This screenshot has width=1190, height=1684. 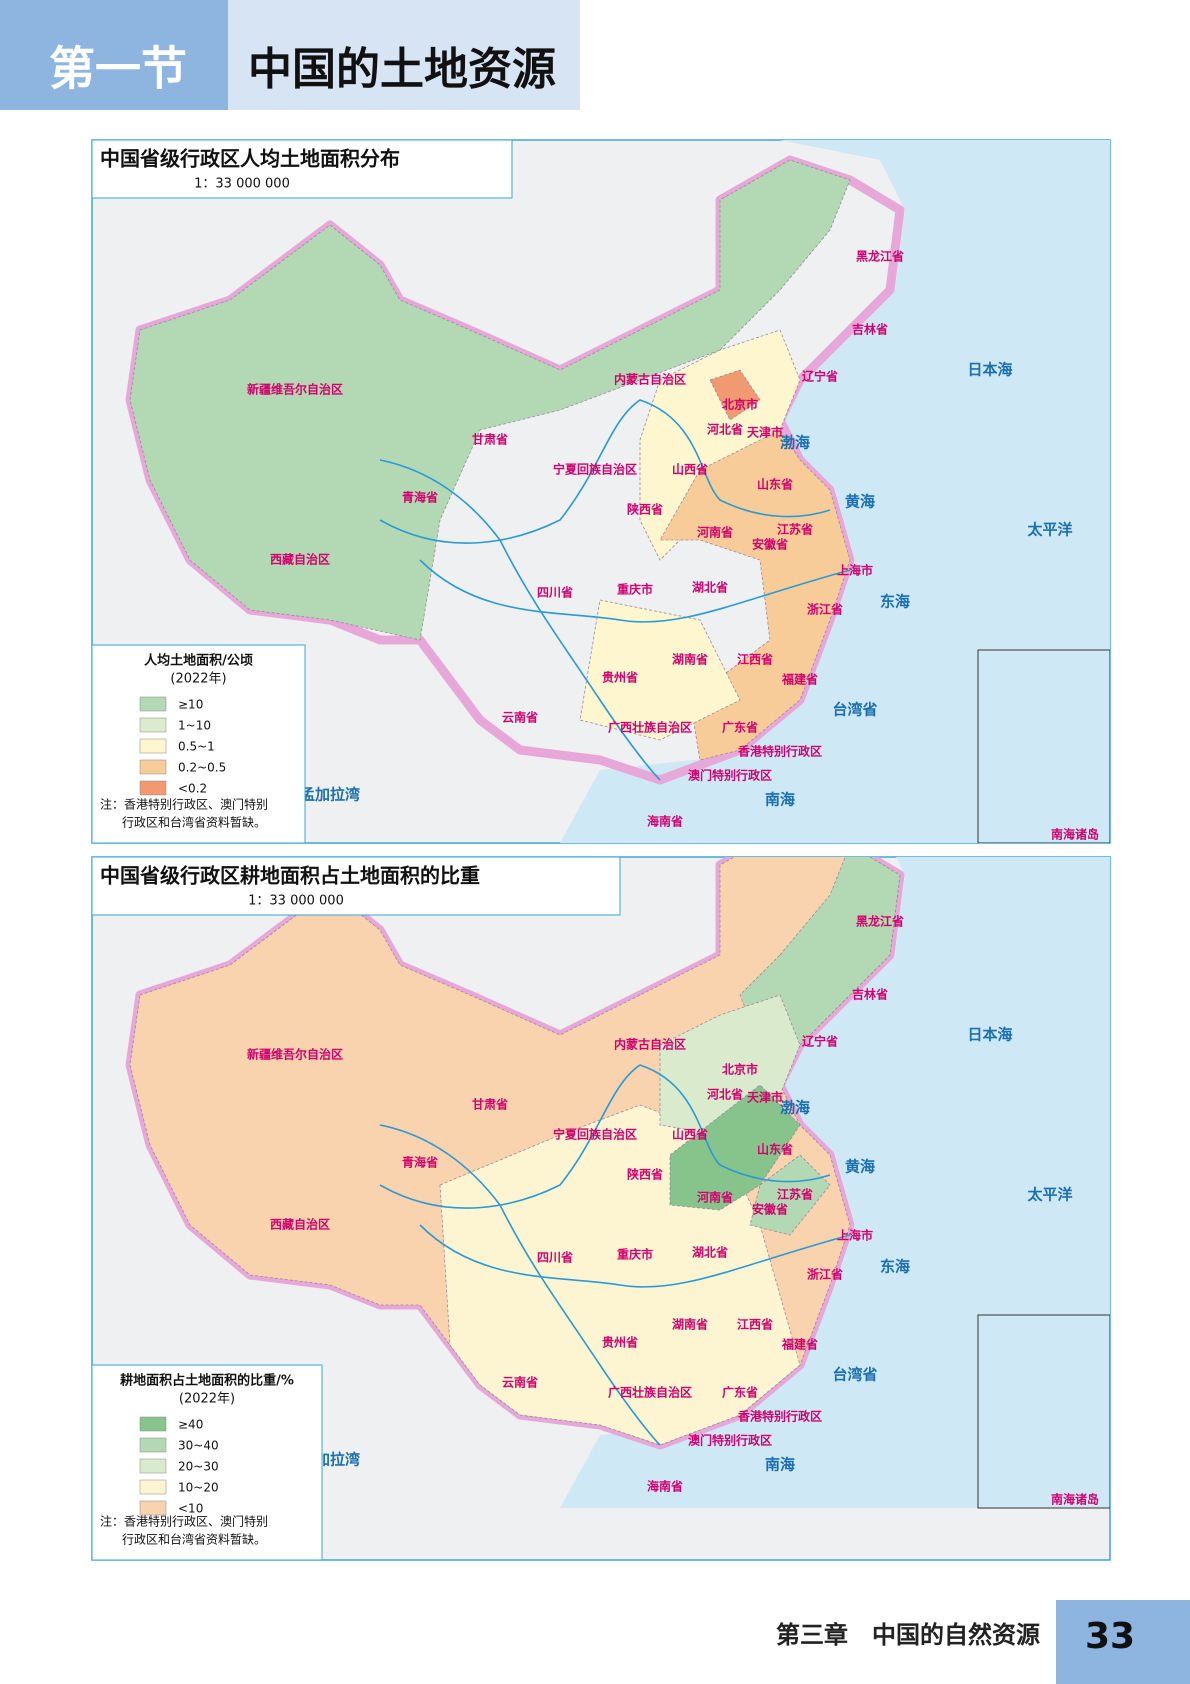 I want to click on place-label: 四川省, so click(x=555, y=1257).